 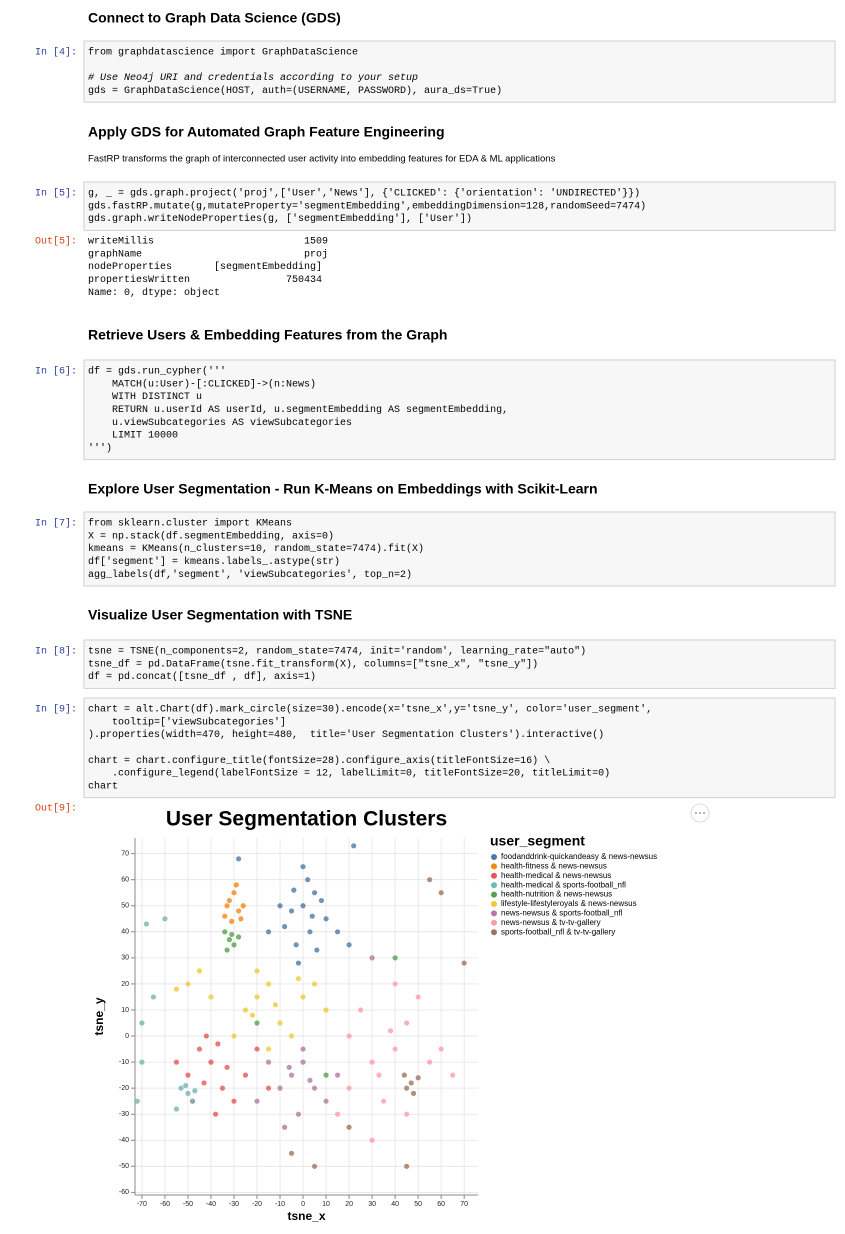 I want to click on y-tick-label: 0, so click(x=127, y=1036).